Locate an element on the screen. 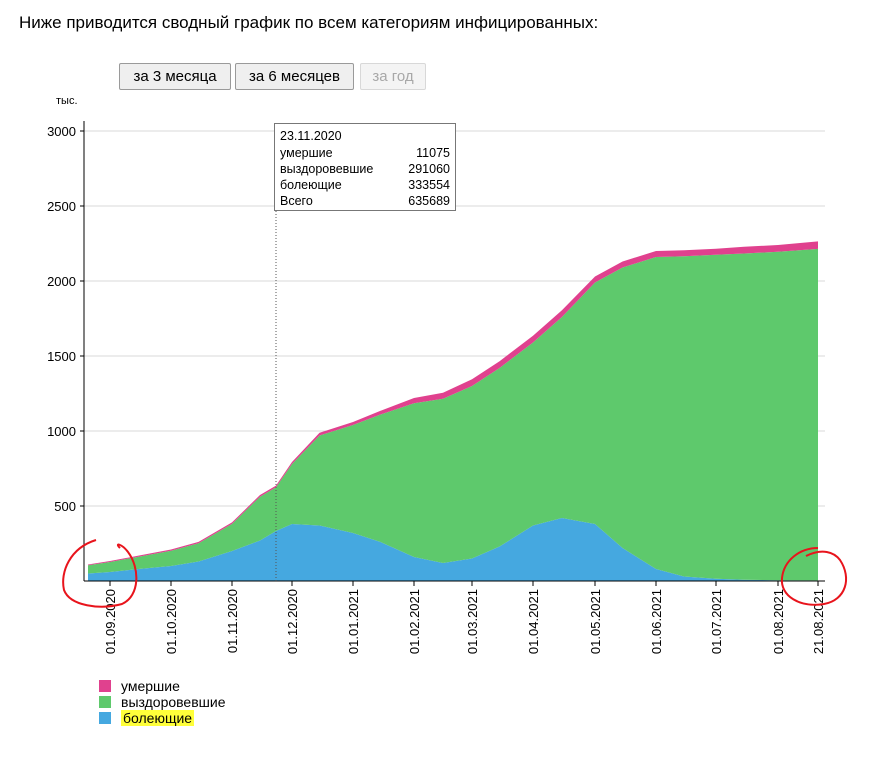 This screenshot has width=873, height=760. tooltip-row: Всего 635689 is located at coordinates (365, 201).